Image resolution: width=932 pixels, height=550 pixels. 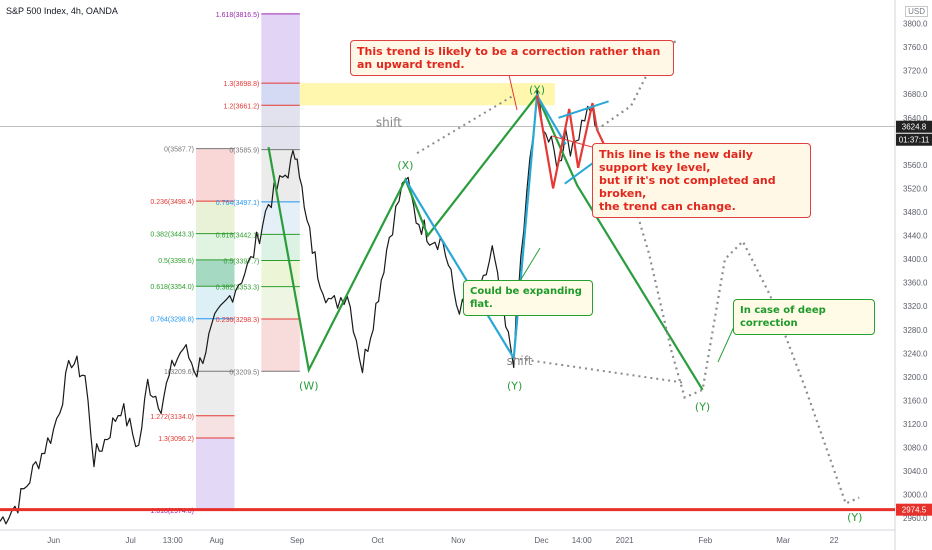 What do you see at coordinates (172, 202) in the screenshot?
I see `fib-left-label: 0.236(3498.4)` at bounding box center [172, 202].